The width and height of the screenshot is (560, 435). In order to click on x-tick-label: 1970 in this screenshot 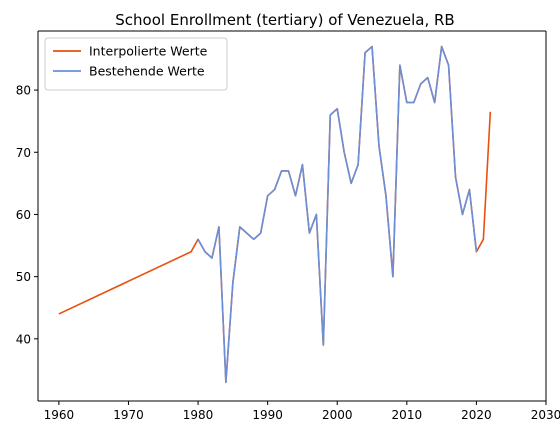, I will do `click(128, 415)`.